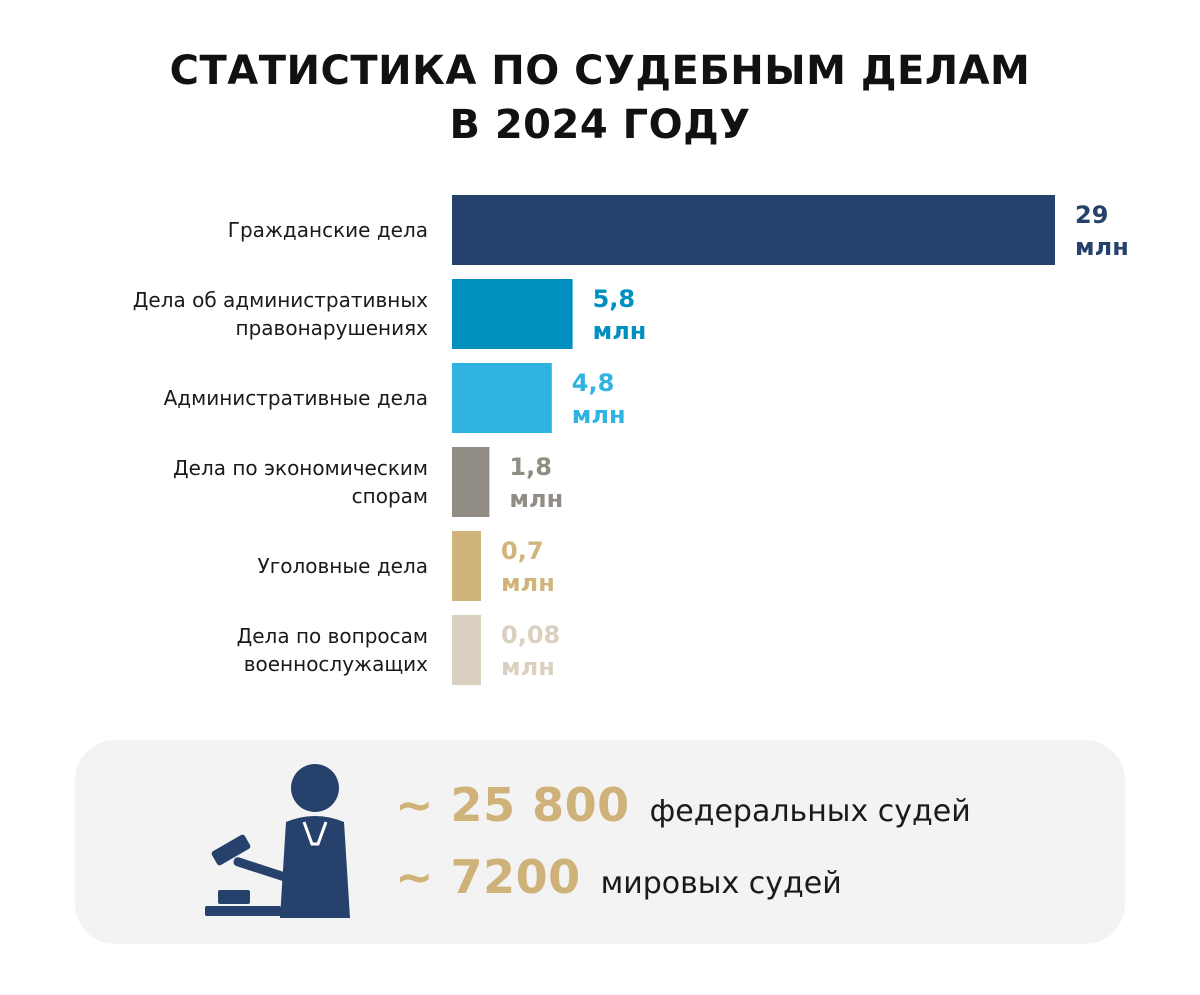 The image size is (1200, 995). I want to click on category-label-2: Административные дела, so click(296, 398).